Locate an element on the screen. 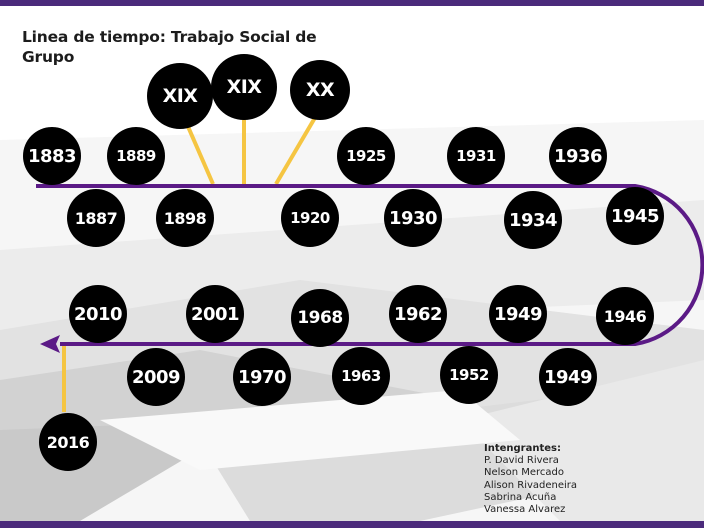  arrow-head-icon is located at coordinates (50, 344).